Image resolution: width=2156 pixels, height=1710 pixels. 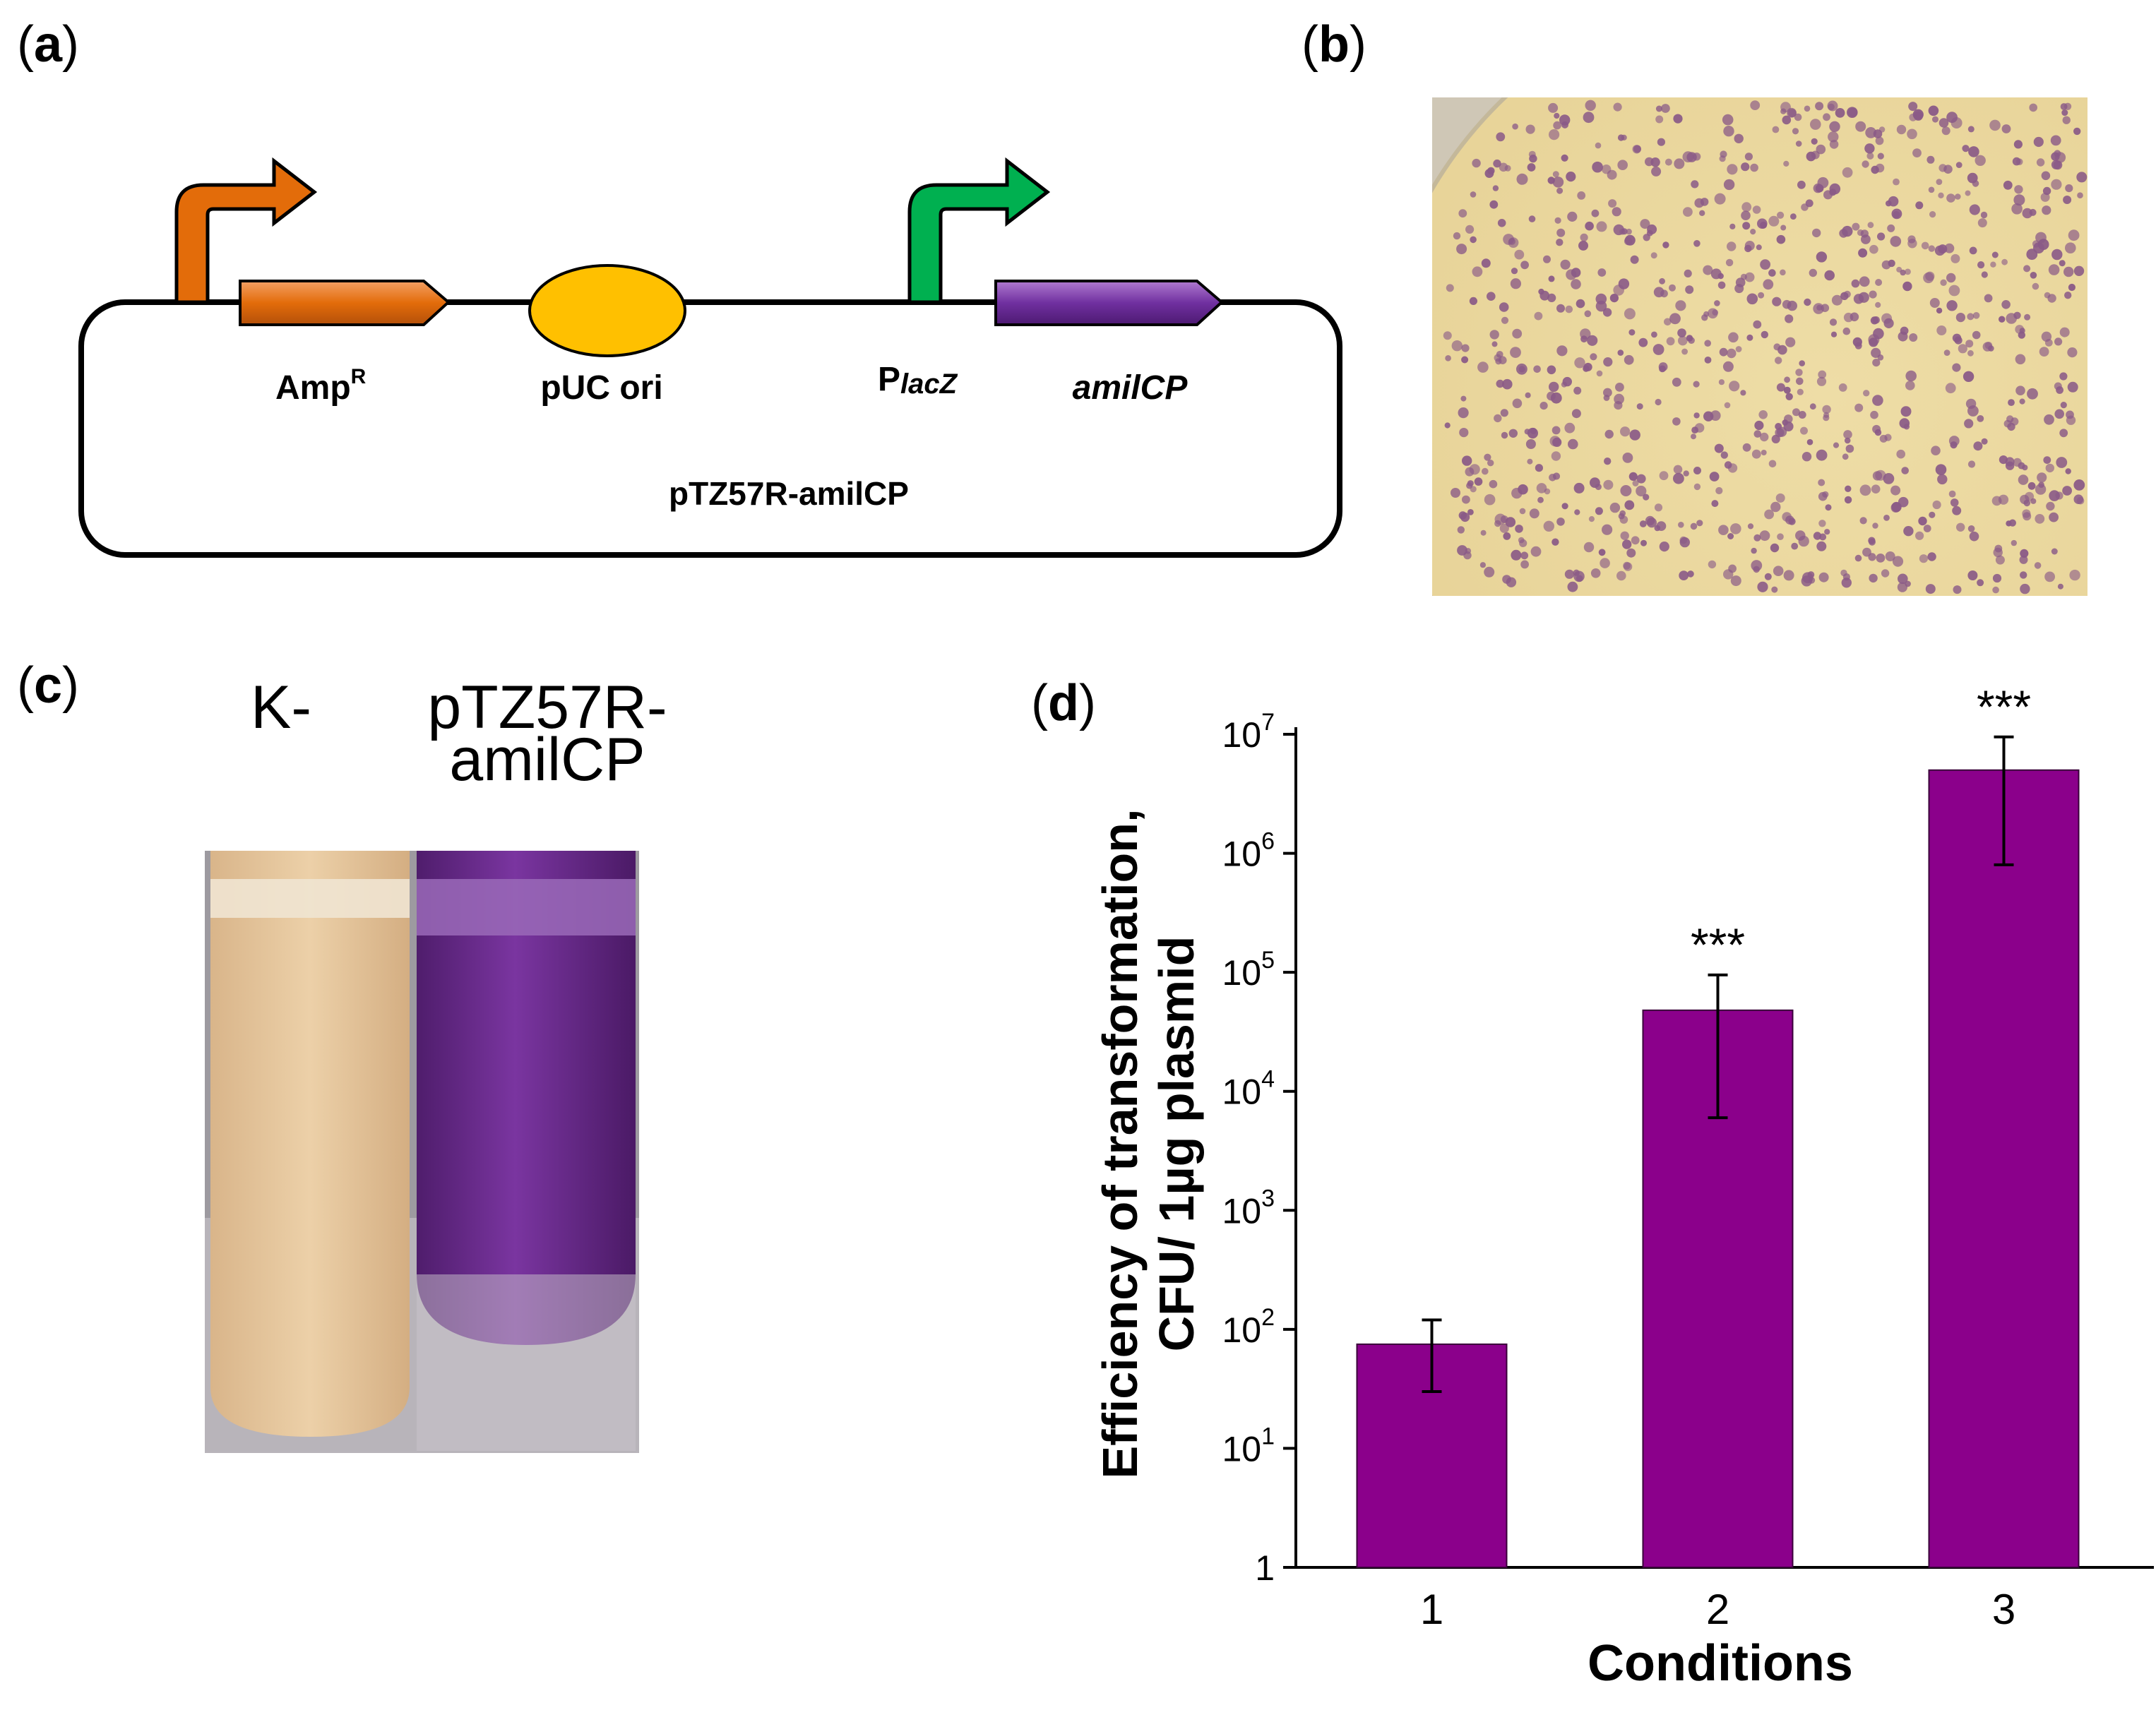 What do you see at coordinates (310, 1144) in the screenshot?
I see `control-tube` at bounding box center [310, 1144].